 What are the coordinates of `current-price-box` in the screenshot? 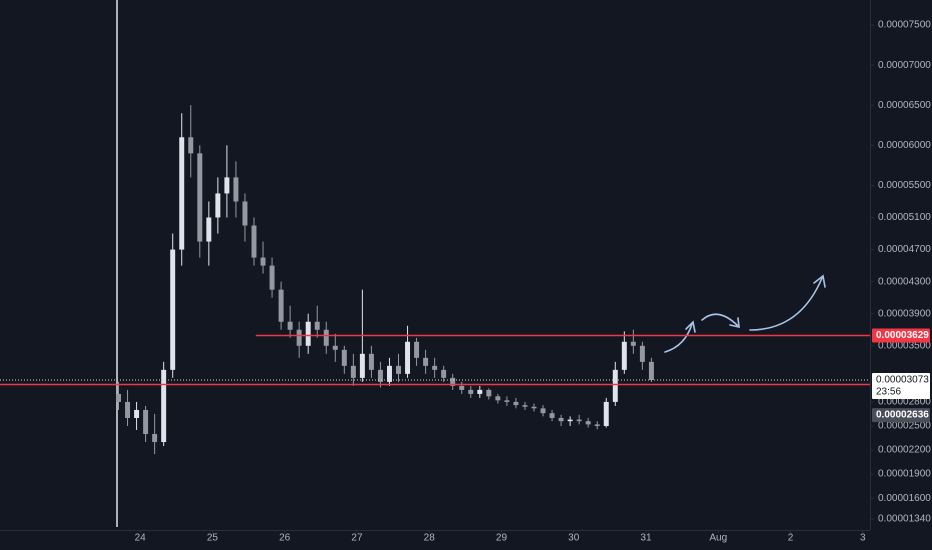 It's located at (901, 386).